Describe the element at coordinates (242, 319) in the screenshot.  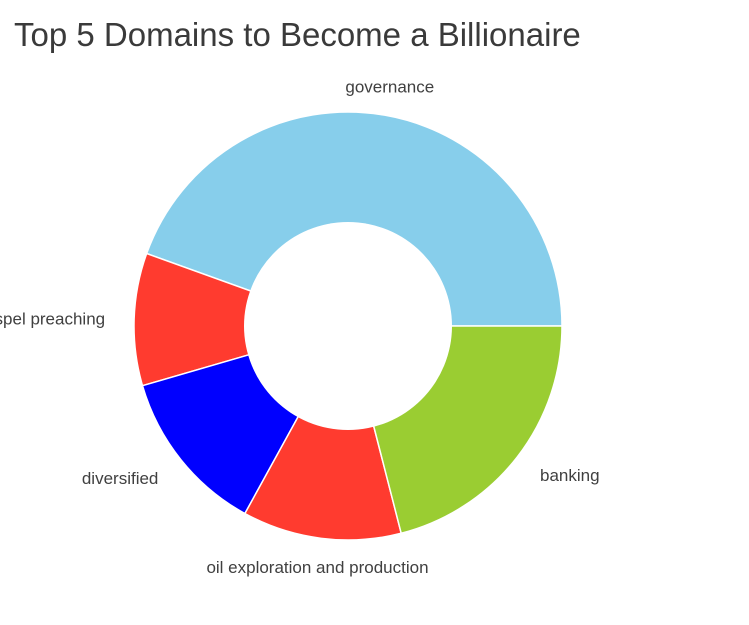
I see `slice-gospel-preaching` at that location.